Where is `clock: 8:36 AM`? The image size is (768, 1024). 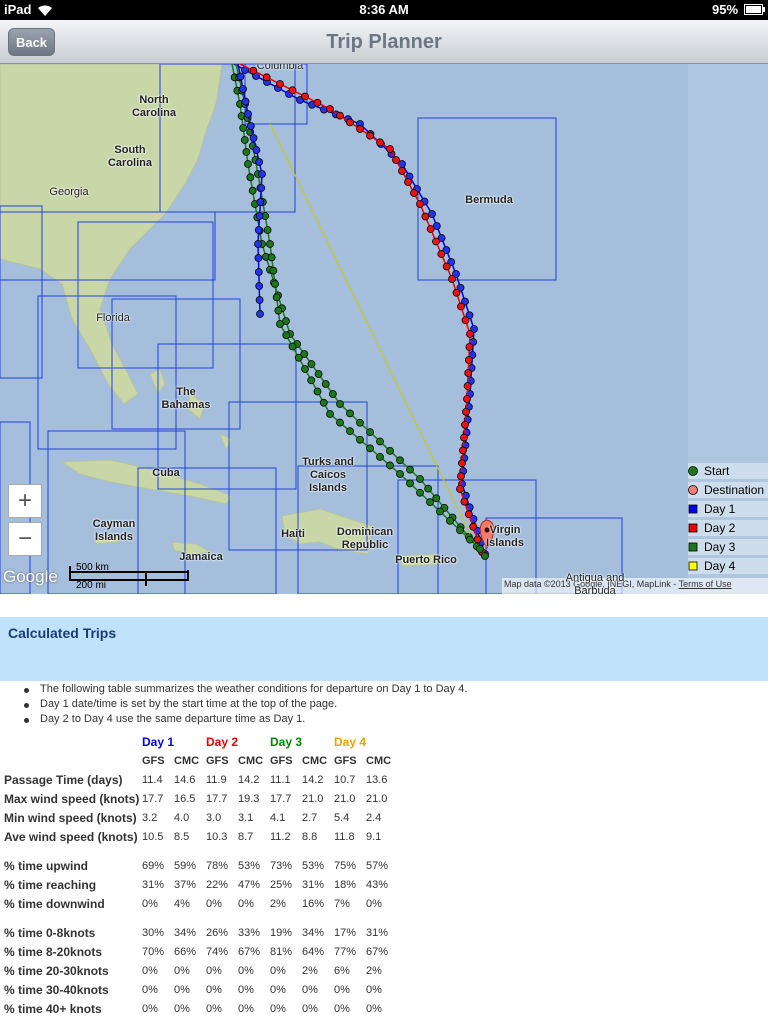
clock: 8:36 AM is located at coordinates (384, 9).